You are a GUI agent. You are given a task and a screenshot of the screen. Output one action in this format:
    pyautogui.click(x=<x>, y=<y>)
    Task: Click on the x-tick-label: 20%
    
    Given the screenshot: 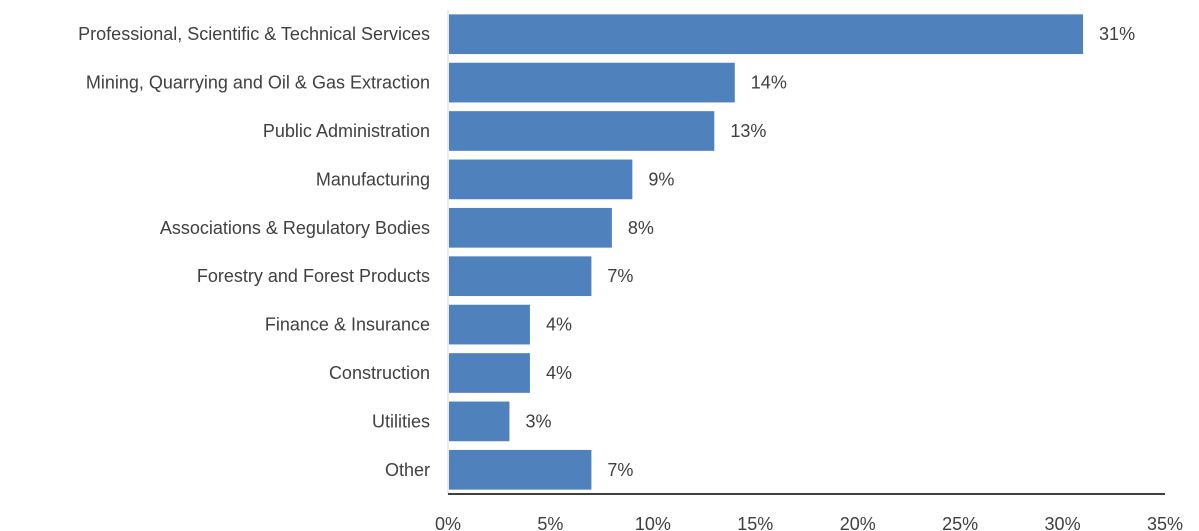 What is the action you would take?
    pyautogui.click(x=858, y=522)
    